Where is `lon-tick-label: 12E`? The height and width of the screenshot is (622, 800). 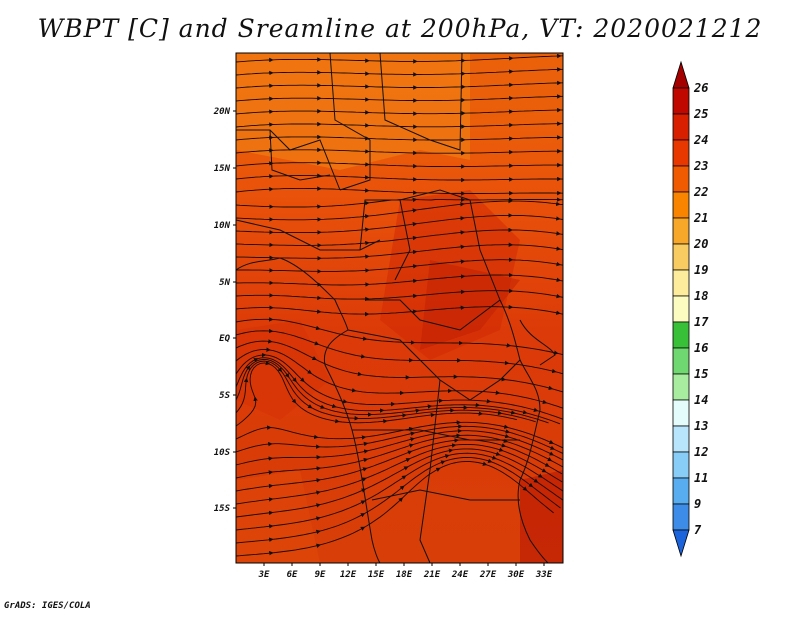
lon-tick-label: 12E is located at coordinates (348, 575).